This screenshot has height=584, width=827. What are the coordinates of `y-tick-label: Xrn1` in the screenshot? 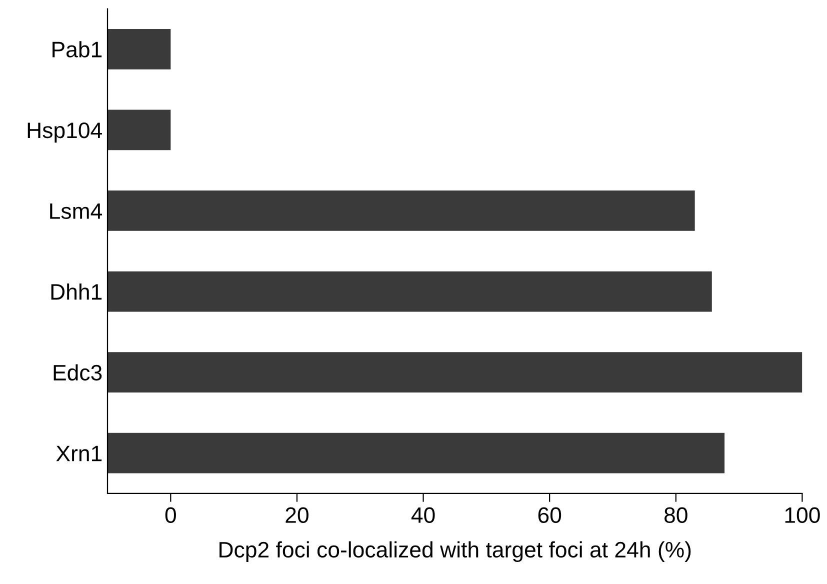 It's located at (79, 454).